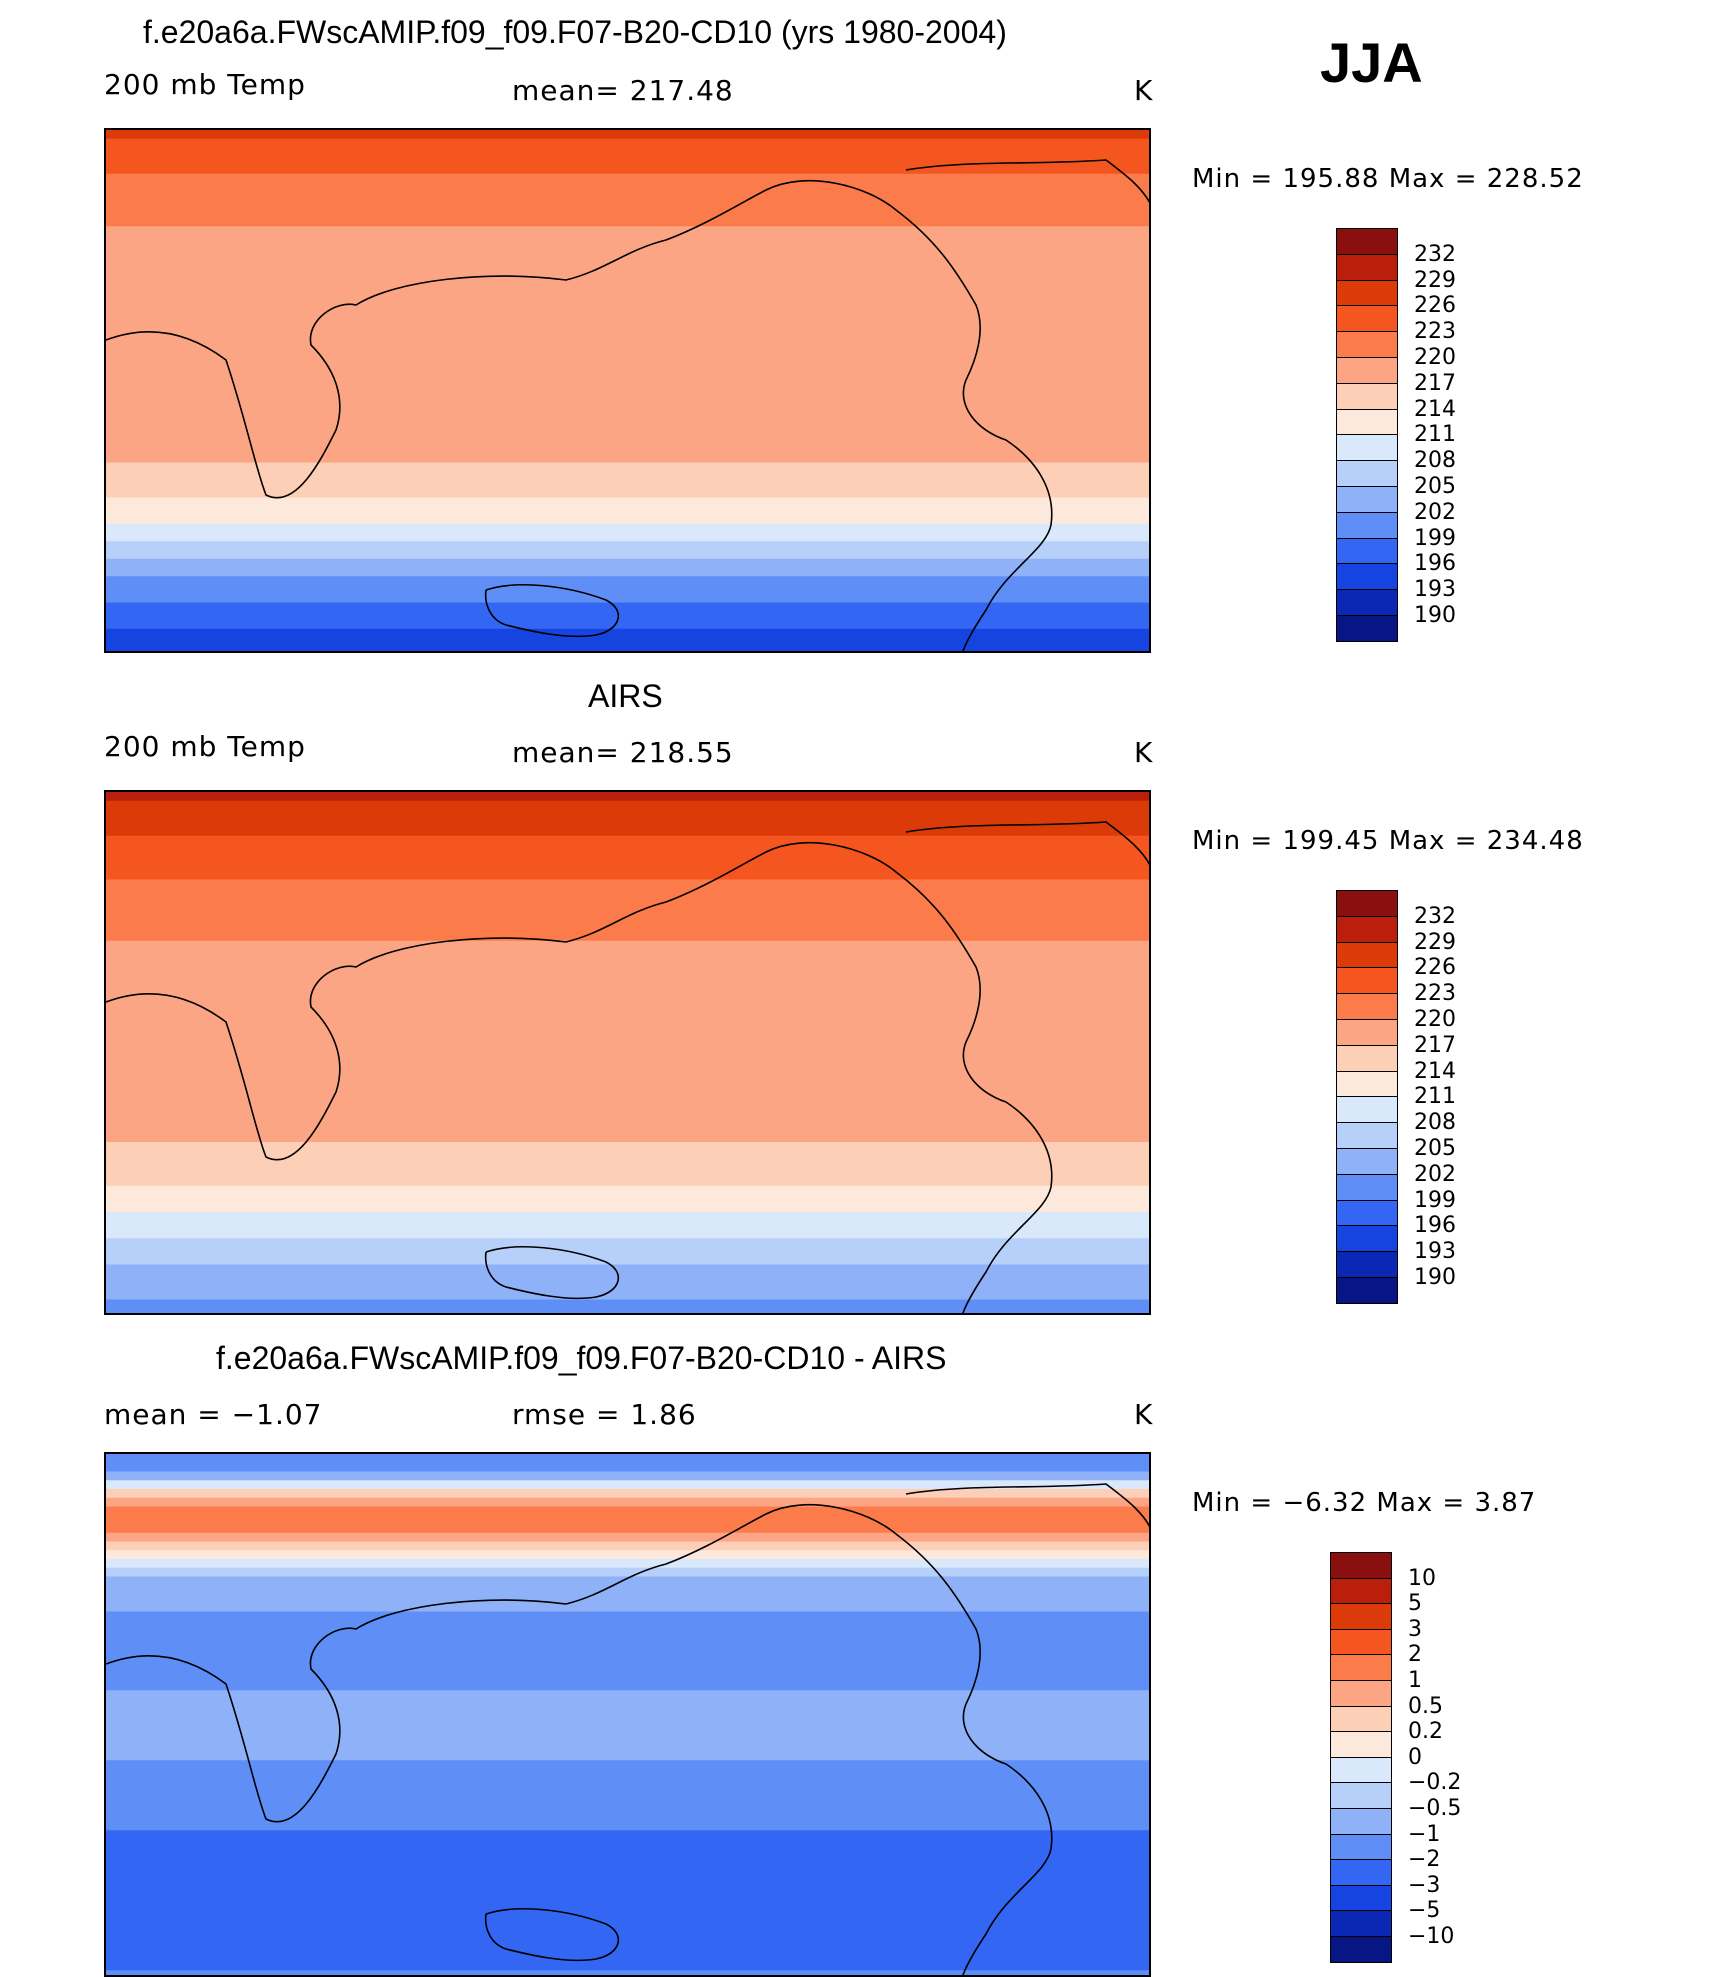 The width and height of the screenshot is (1710, 1977). I want to click on panel-1-variable-label: 200 mb Temp, so click(205, 84).